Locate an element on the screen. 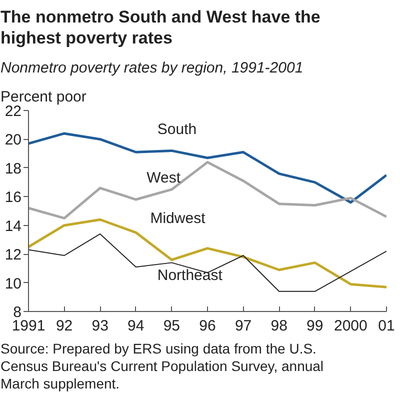 The height and width of the screenshot is (396, 400). x-tick-label: 98 is located at coordinates (279, 326).